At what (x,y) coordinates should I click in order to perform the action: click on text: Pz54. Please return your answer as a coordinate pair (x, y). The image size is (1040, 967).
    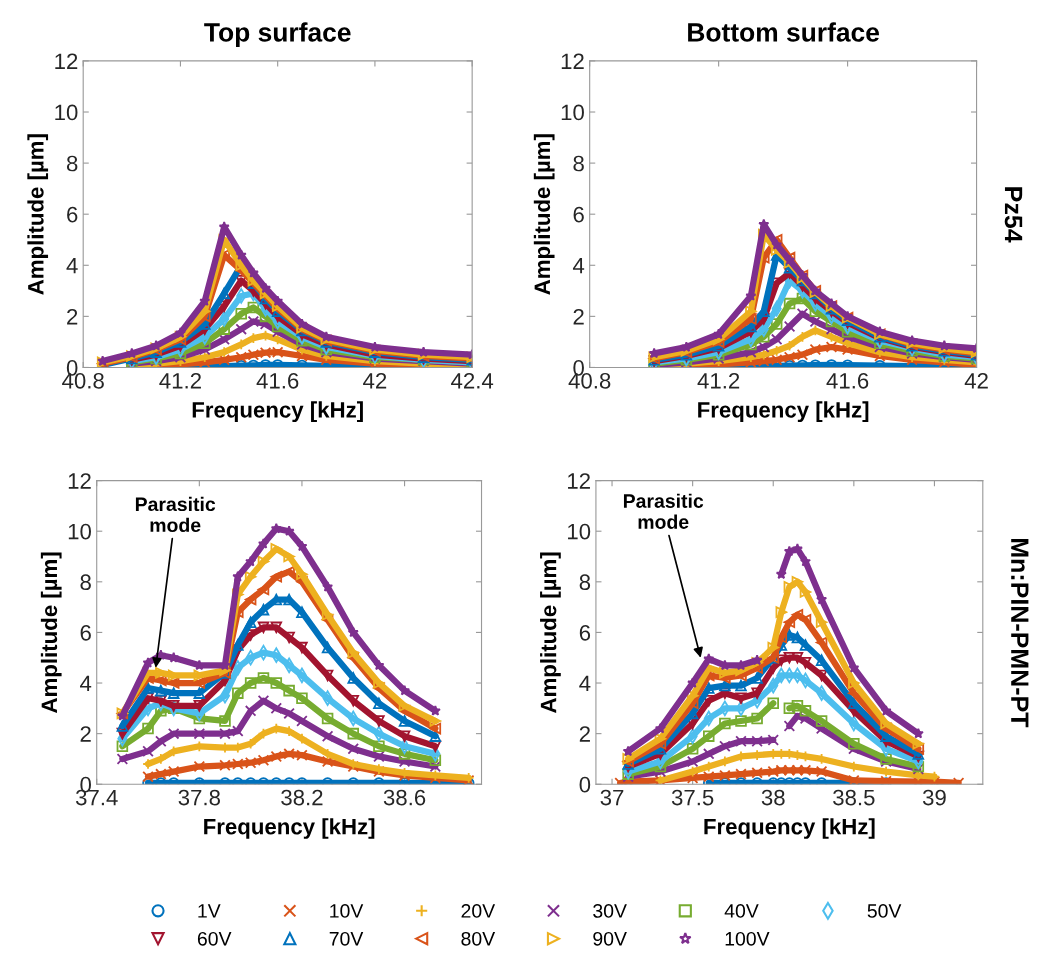
    Looking at the image, I should click on (1013, 215).